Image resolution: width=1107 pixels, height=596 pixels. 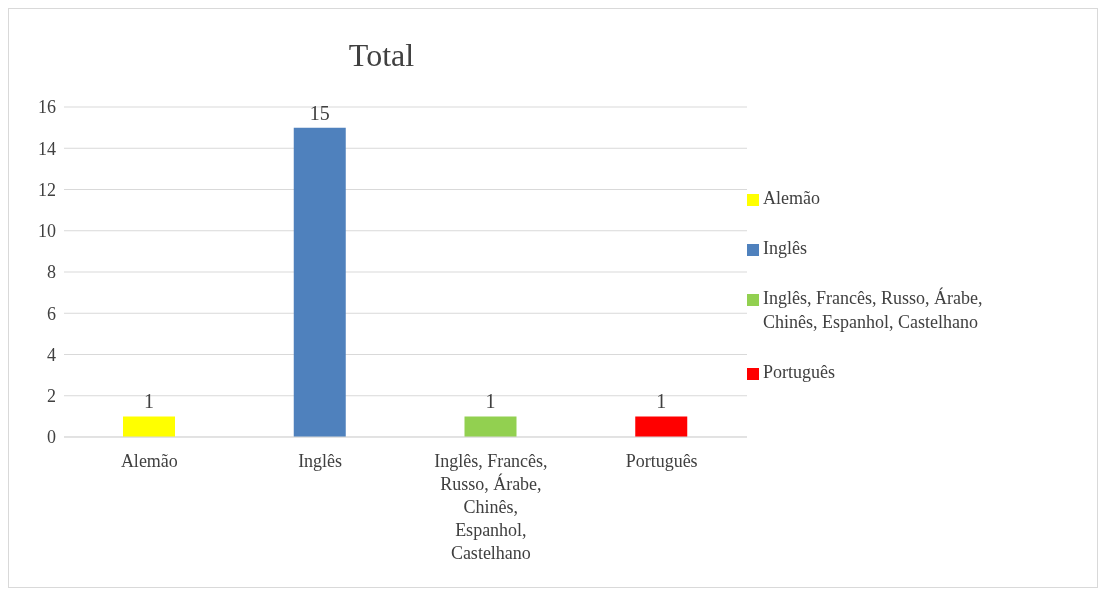 I want to click on y-tick-label: 0, so click(x=51, y=437).